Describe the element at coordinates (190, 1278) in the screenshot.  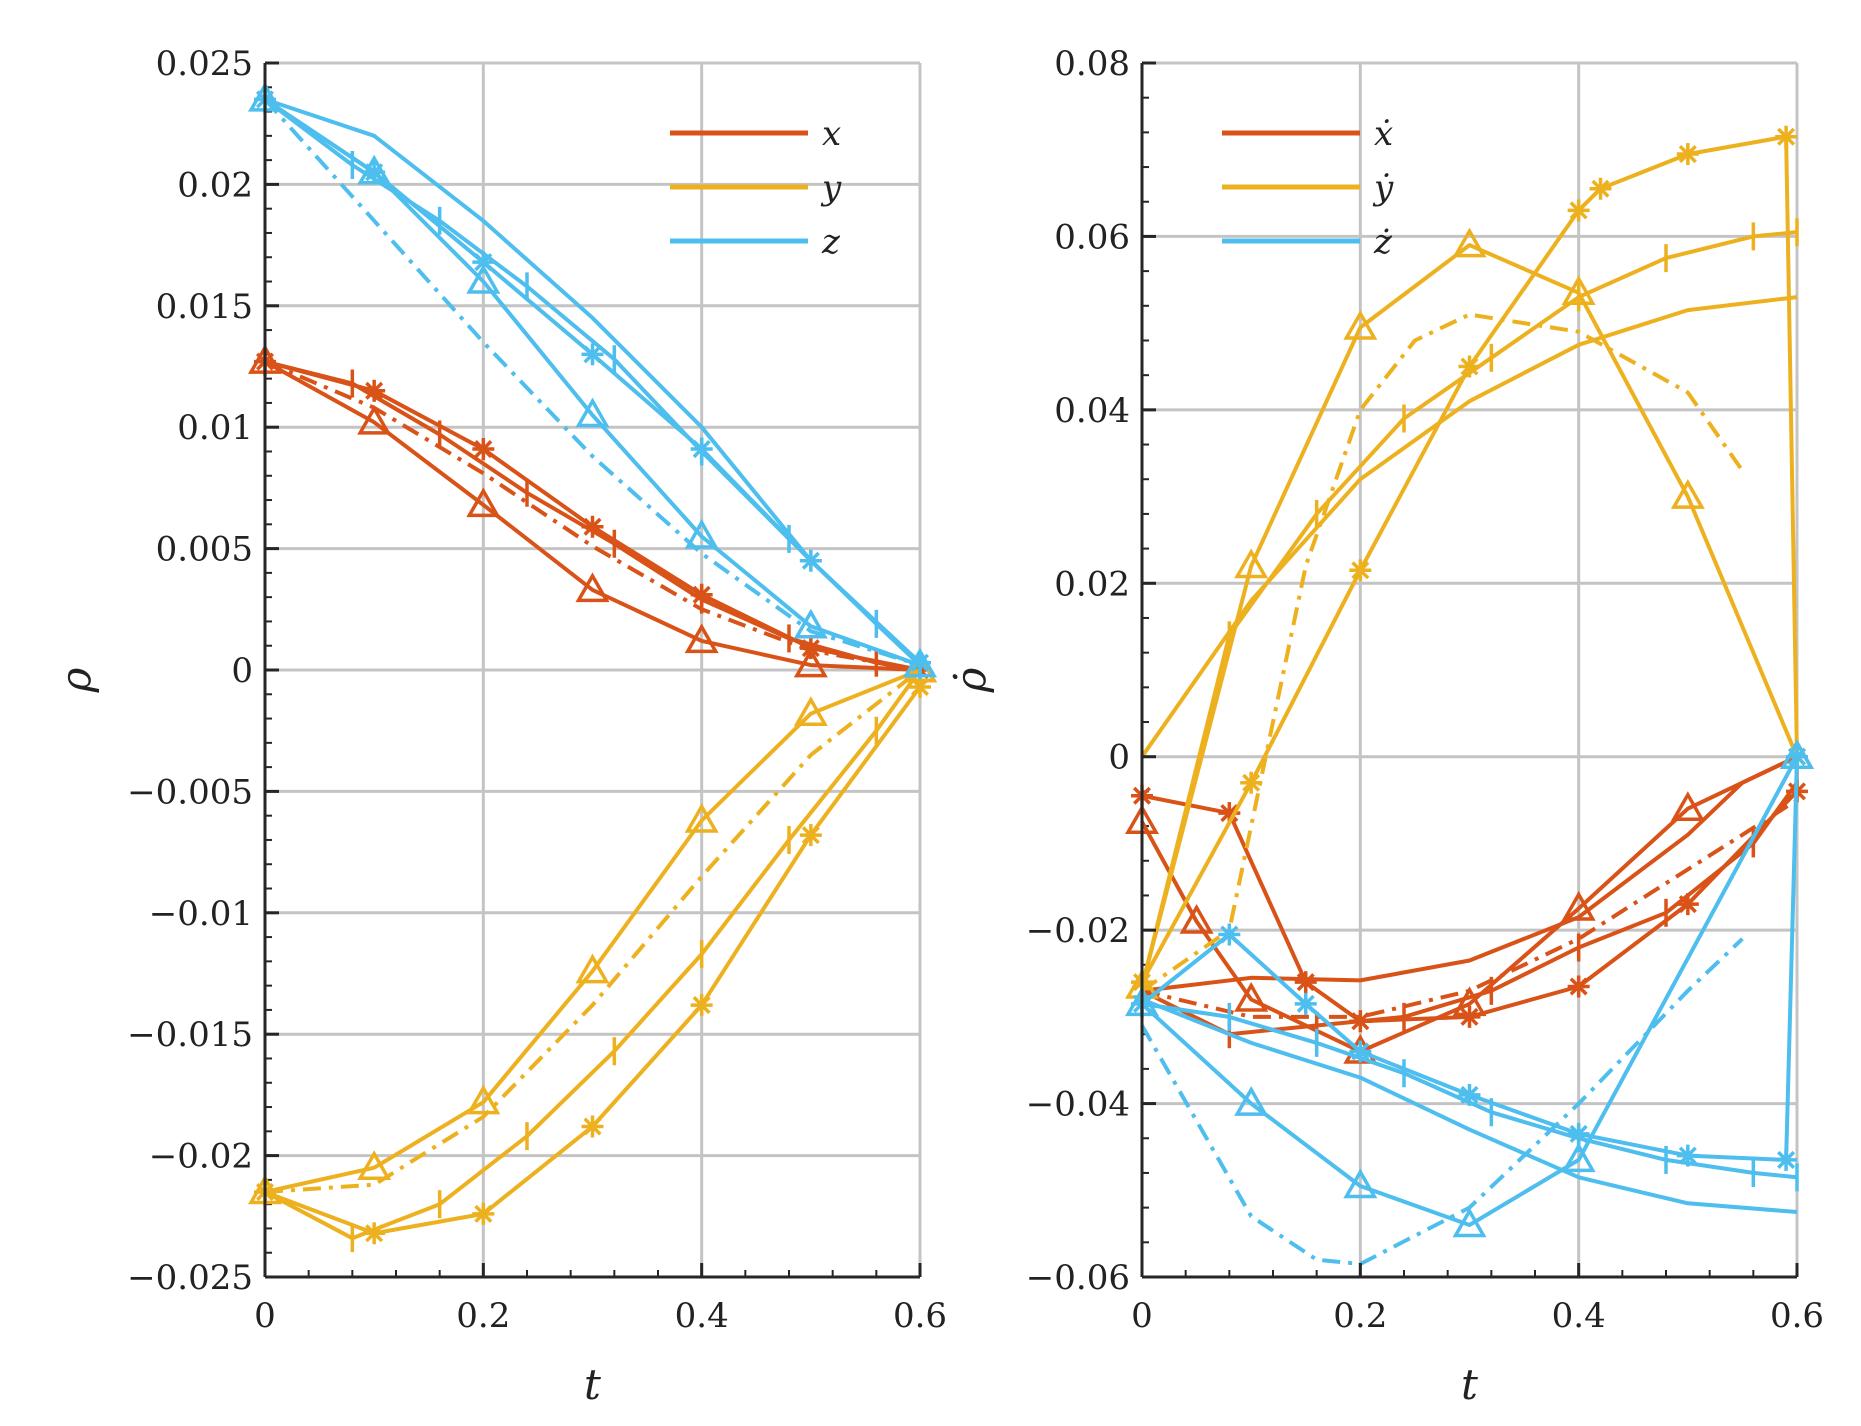
I see `y-tick-label: −0.025` at that location.